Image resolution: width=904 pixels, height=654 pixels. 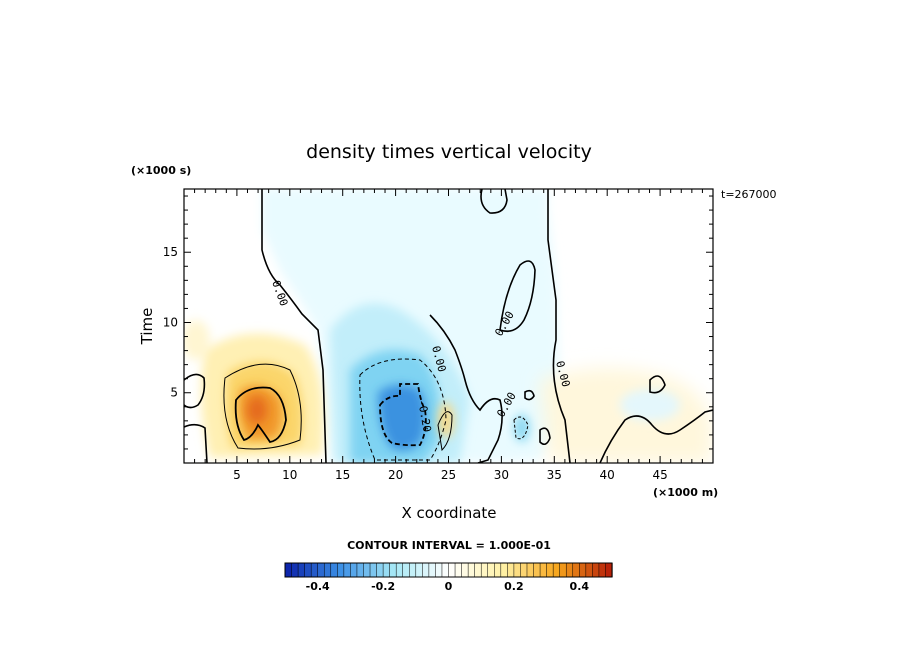 What do you see at coordinates (749, 194) in the screenshot?
I see `time-stamp: t=267000` at bounding box center [749, 194].